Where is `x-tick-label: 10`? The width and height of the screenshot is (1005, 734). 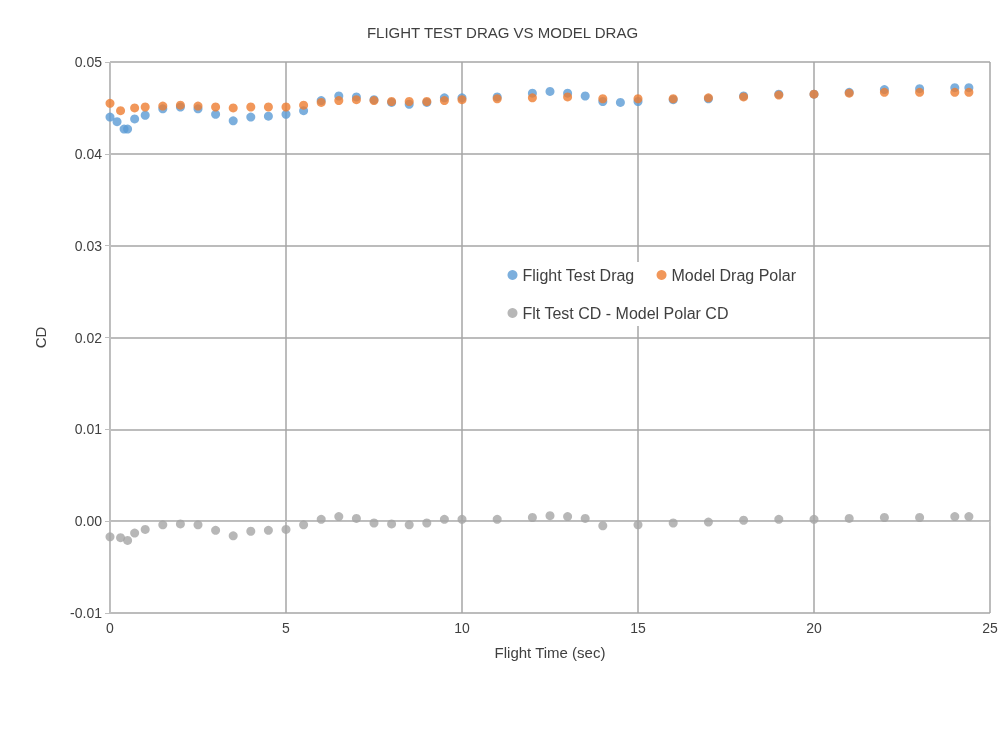 x-tick-label: 10 is located at coordinates (462, 628).